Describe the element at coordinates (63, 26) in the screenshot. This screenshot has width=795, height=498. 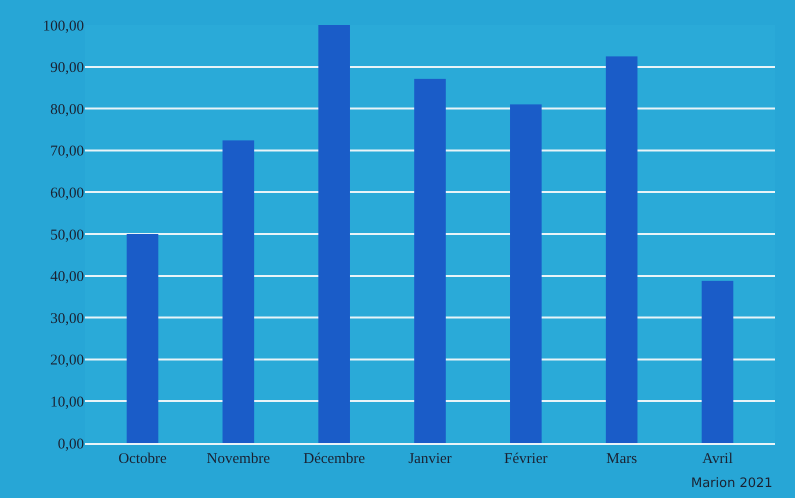
I see `y-tick-label: 100,00` at that location.